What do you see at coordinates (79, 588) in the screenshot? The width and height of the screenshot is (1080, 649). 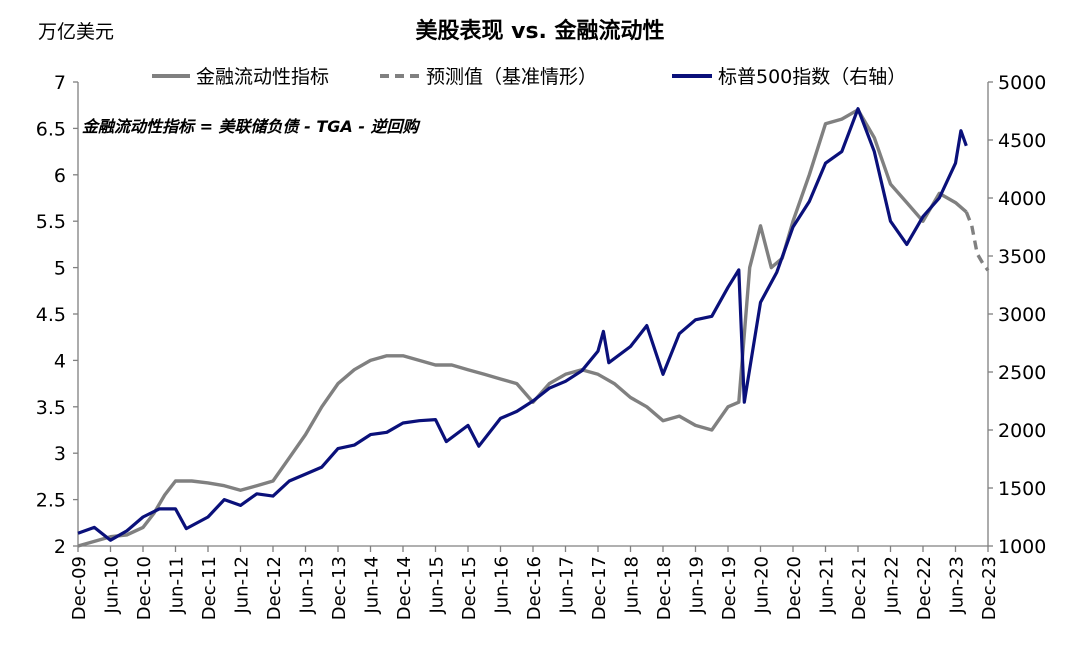 I see `x-tick-label: Dec-09` at bounding box center [79, 588].